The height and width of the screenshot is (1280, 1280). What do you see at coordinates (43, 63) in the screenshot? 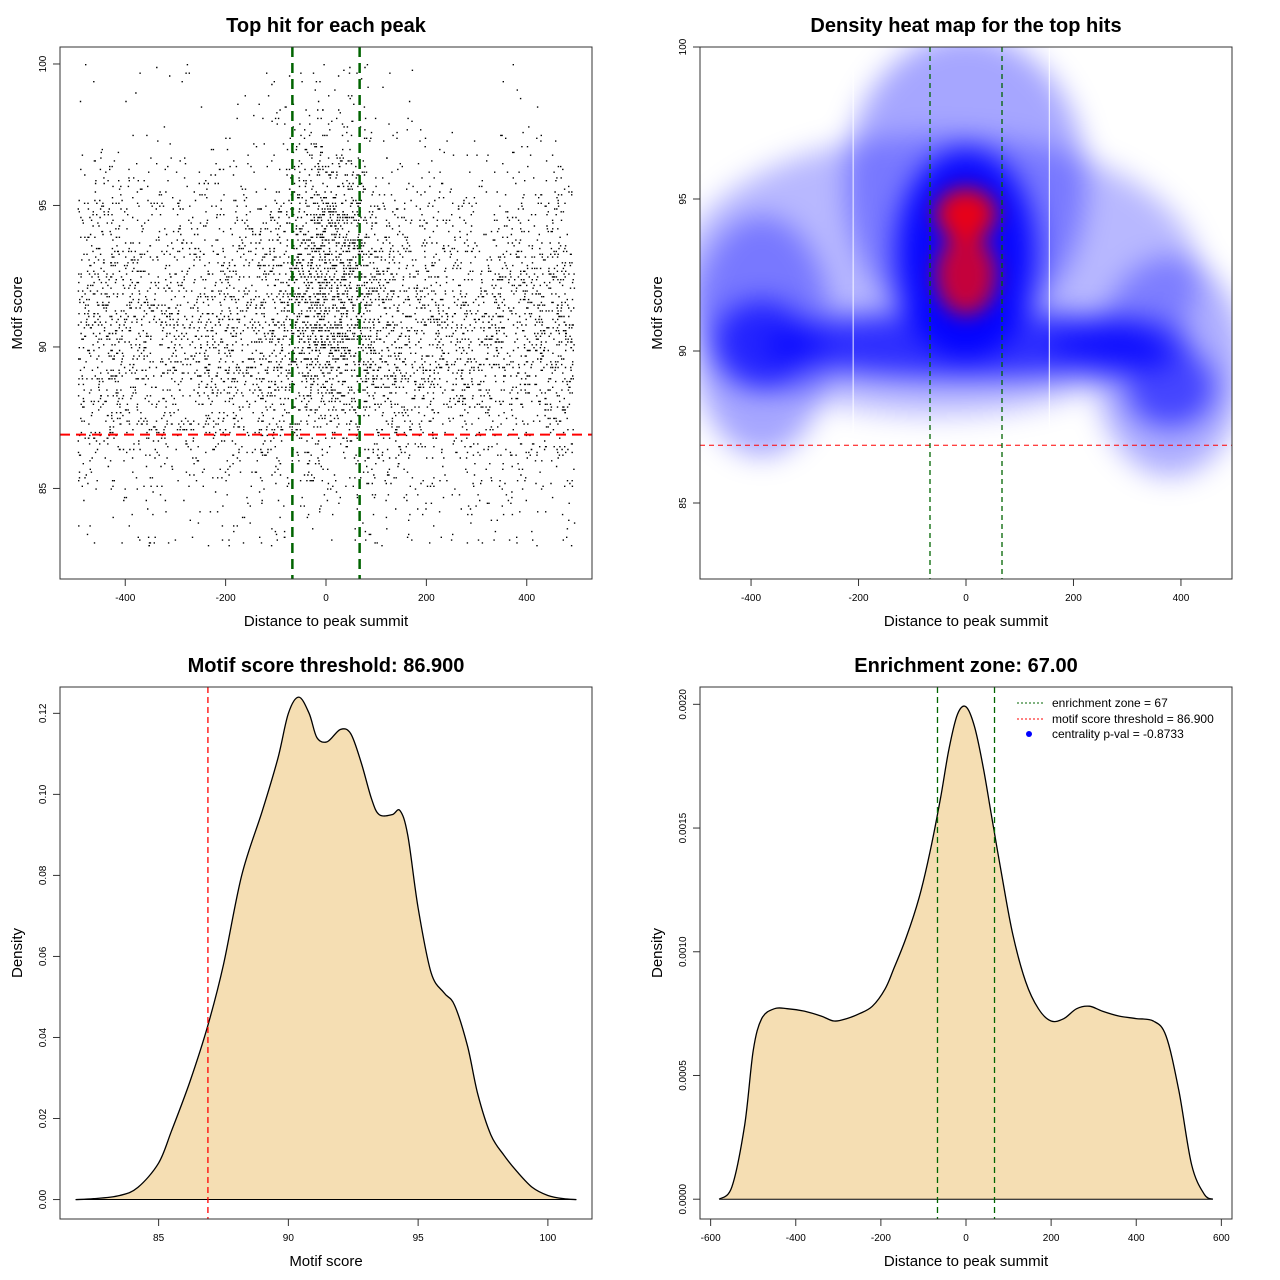
I see `y-tick-label-scatter: 100` at bounding box center [43, 63].